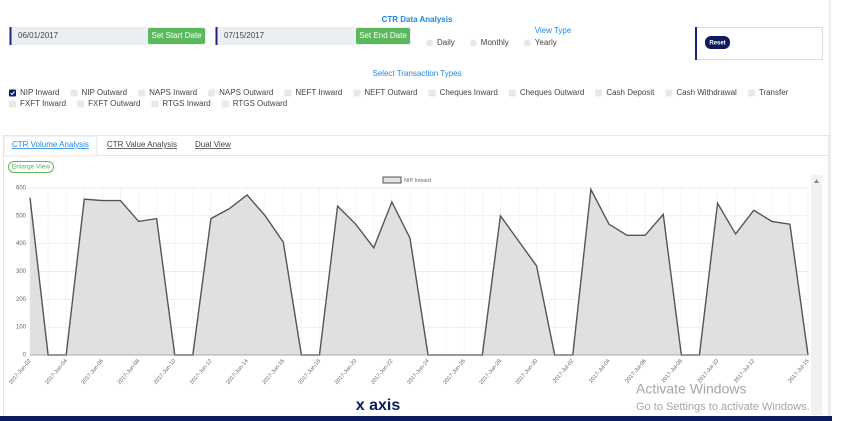 The width and height of the screenshot is (846, 421). What do you see at coordinates (546, 42) in the screenshot?
I see `radio-label: Yearly` at bounding box center [546, 42].